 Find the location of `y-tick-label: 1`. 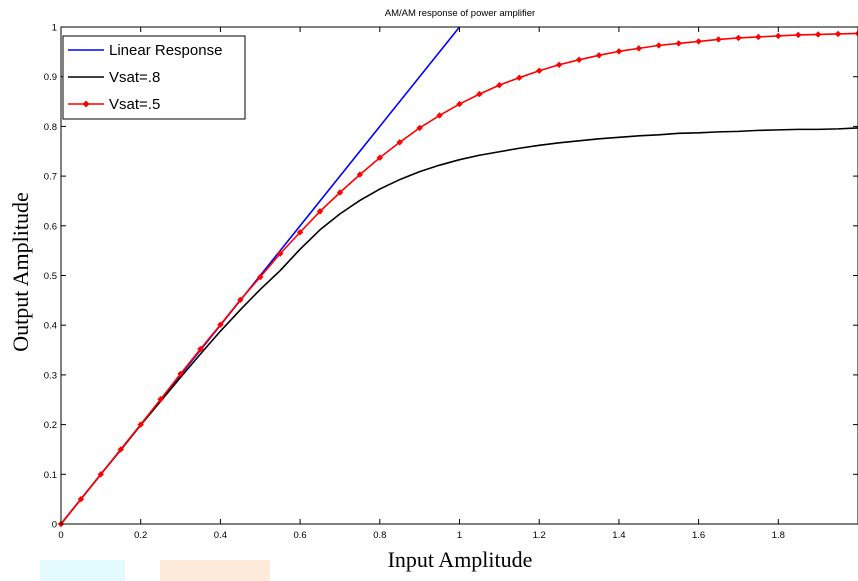

y-tick-label: 1 is located at coordinates (54, 28).